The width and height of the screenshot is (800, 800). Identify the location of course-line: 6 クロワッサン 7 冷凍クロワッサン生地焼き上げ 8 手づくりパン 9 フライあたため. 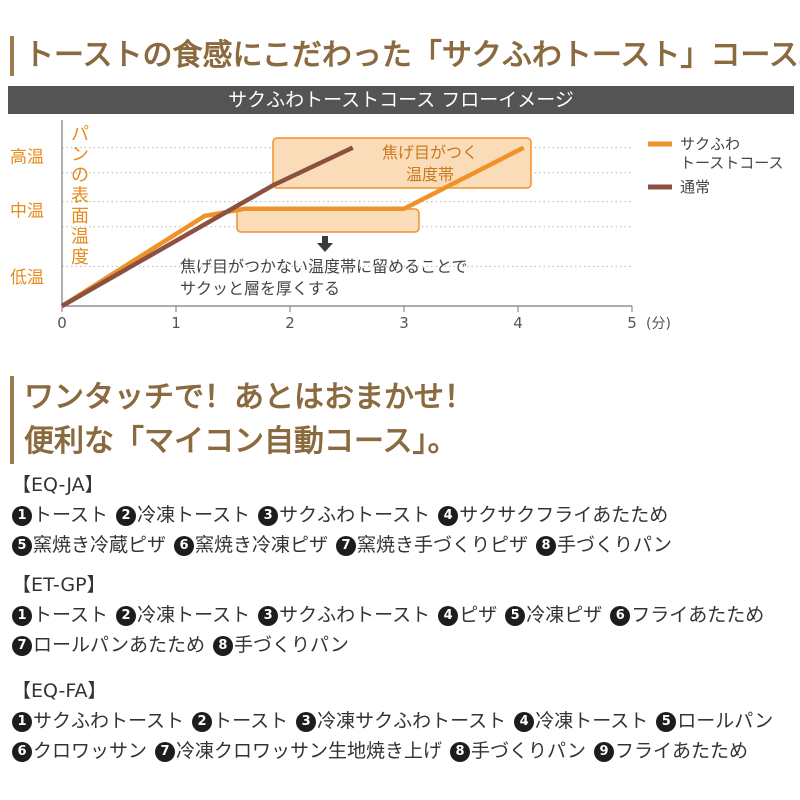
(396, 751).